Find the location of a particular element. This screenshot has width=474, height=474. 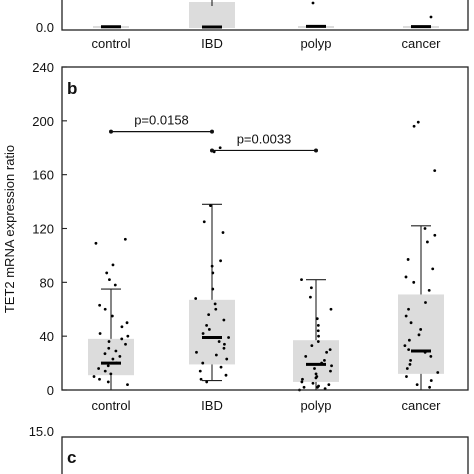

panel-a-box-ibd is located at coordinates (212, 15).